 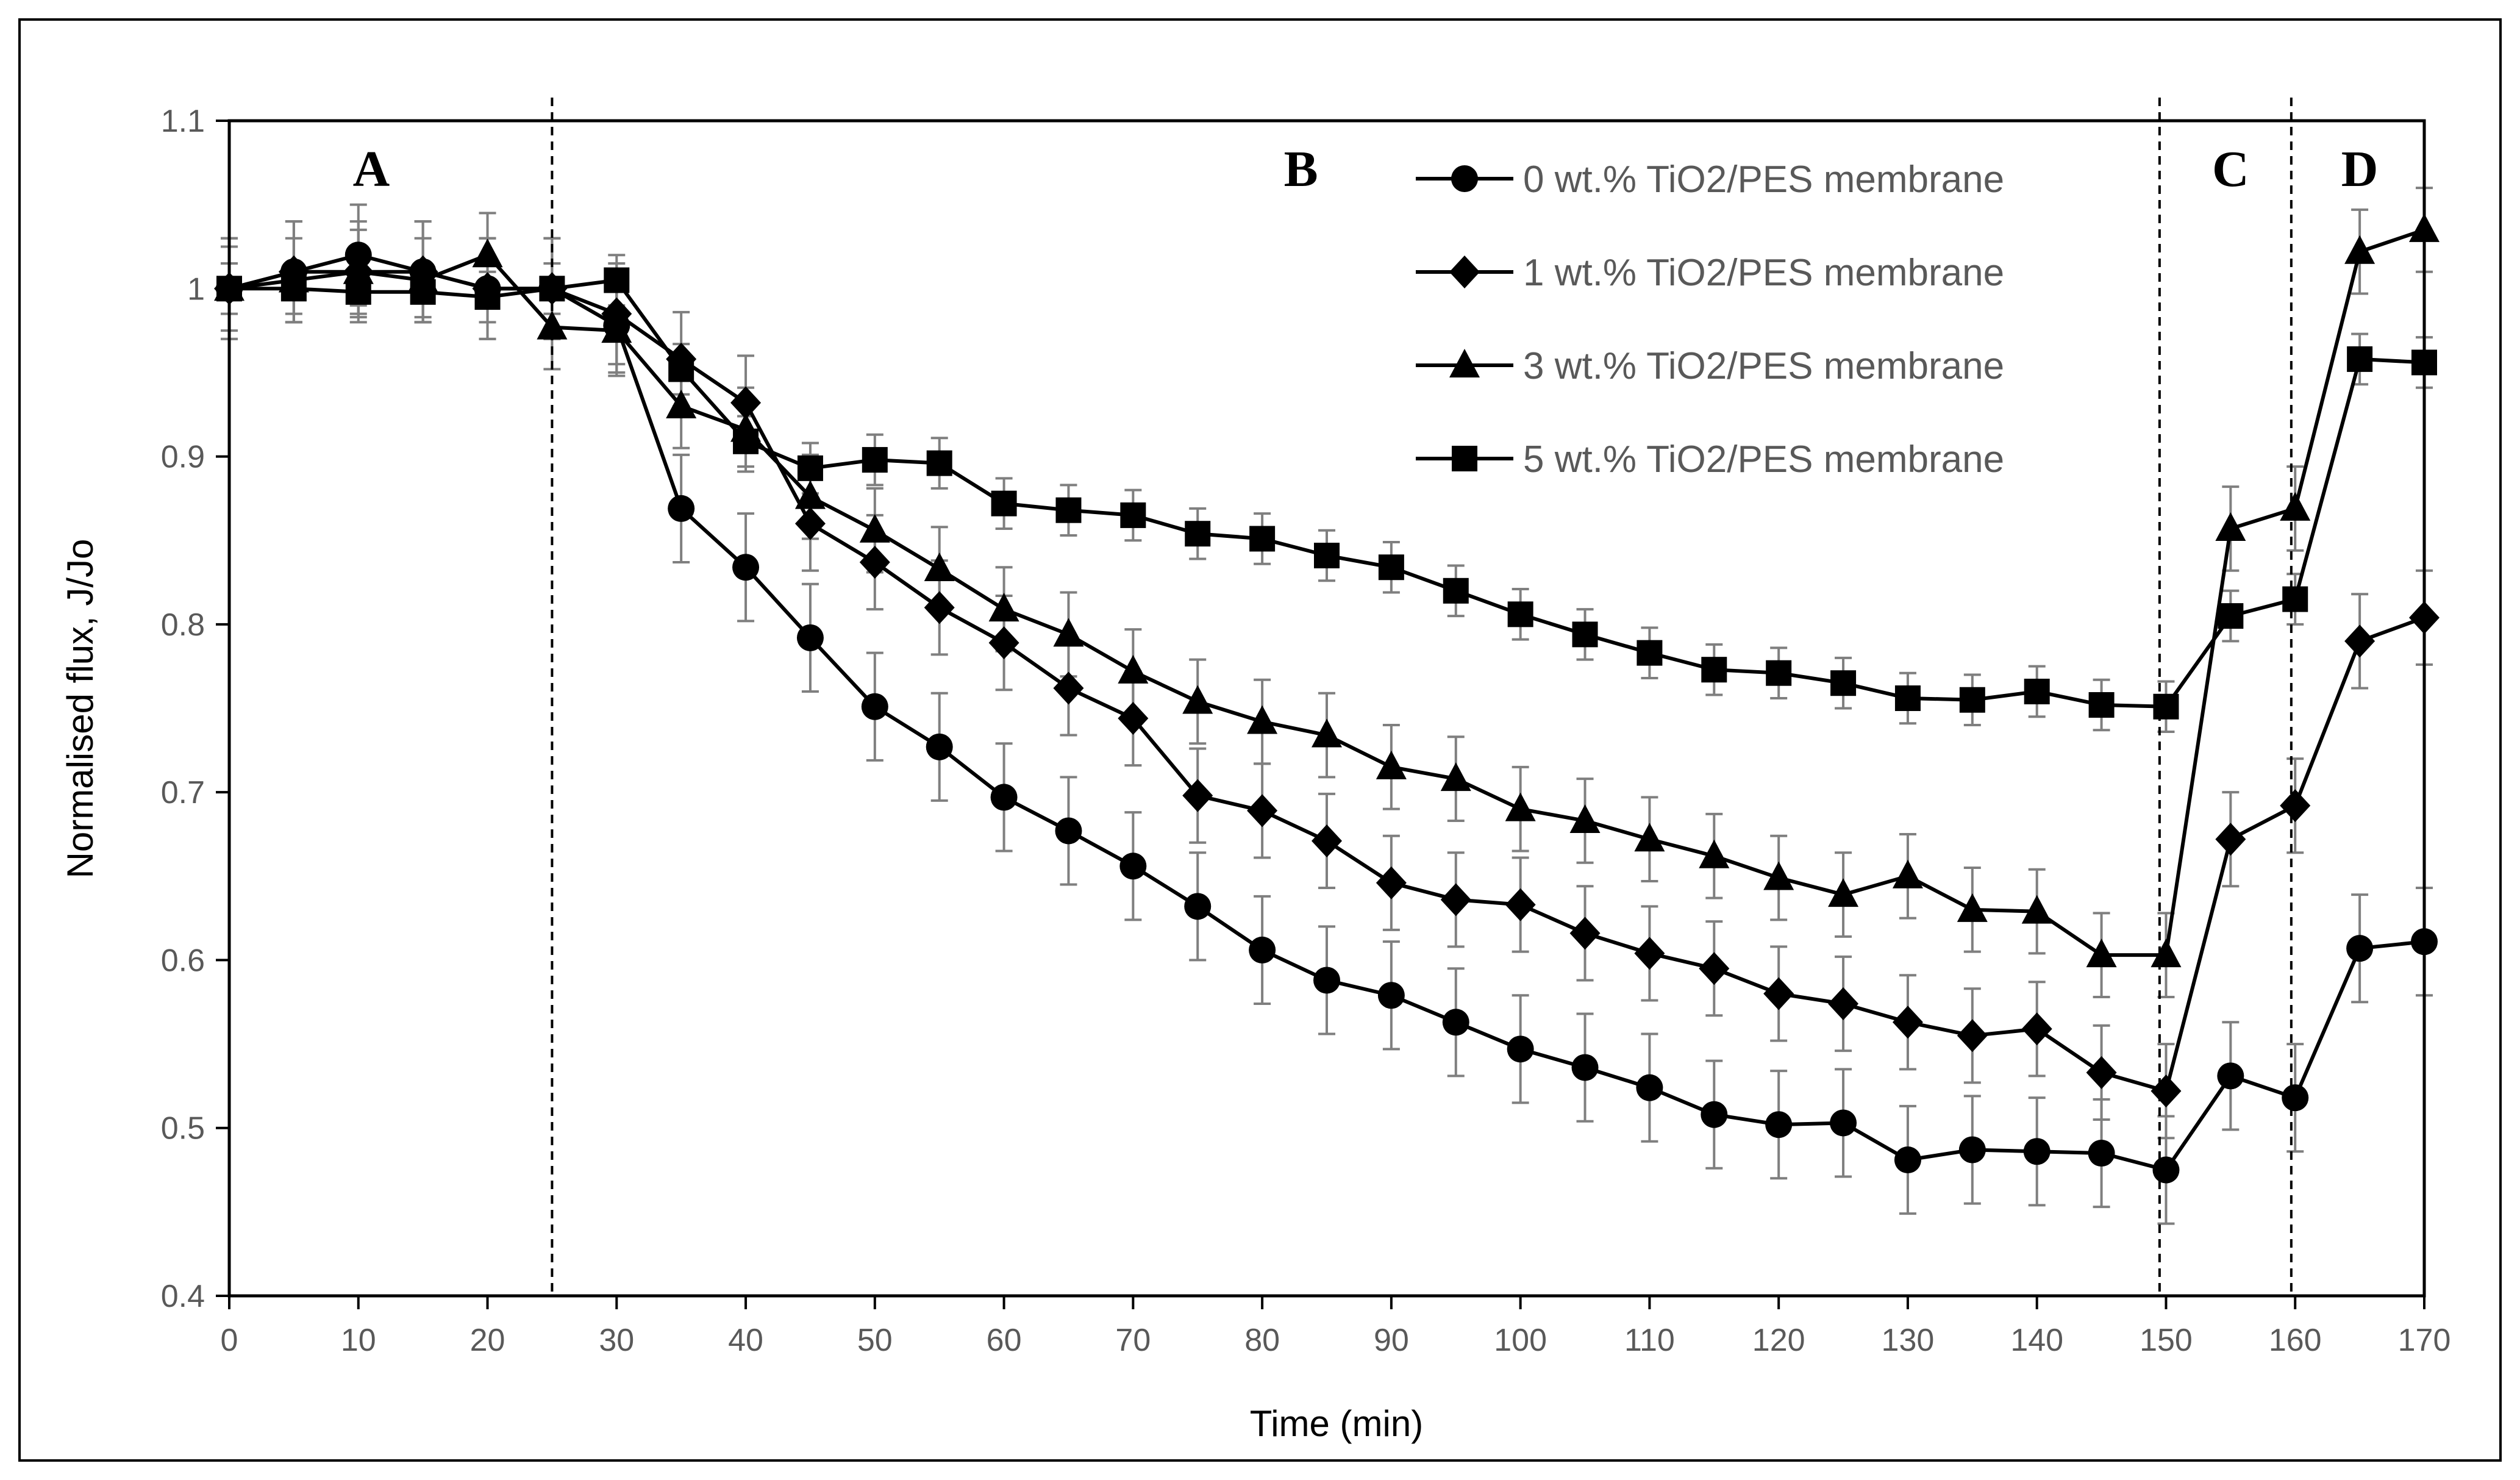 What do you see at coordinates (488, 1340) in the screenshot?
I see `x-tick-label: 20` at bounding box center [488, 1340].